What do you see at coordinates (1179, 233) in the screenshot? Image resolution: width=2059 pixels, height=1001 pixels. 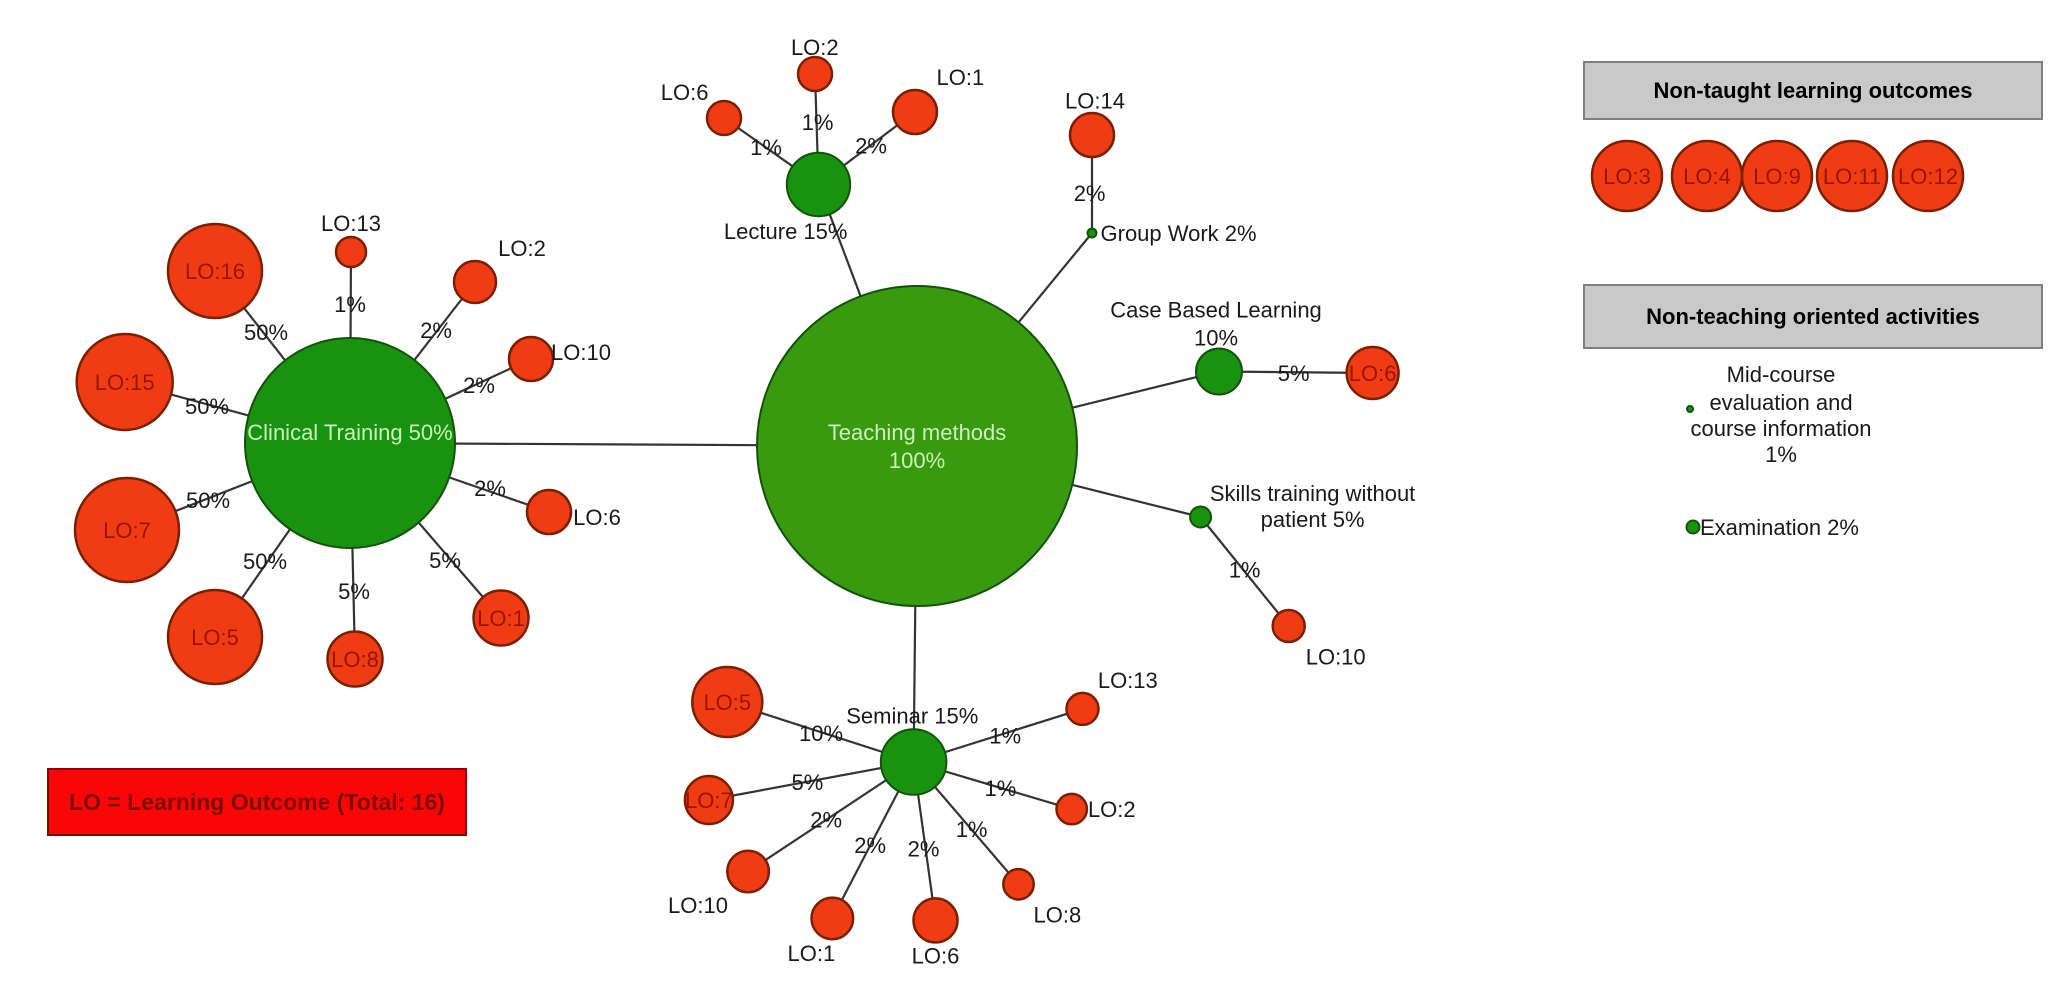 I see `svg-text: Group Work 2%` at bounding box center [1179, 233].